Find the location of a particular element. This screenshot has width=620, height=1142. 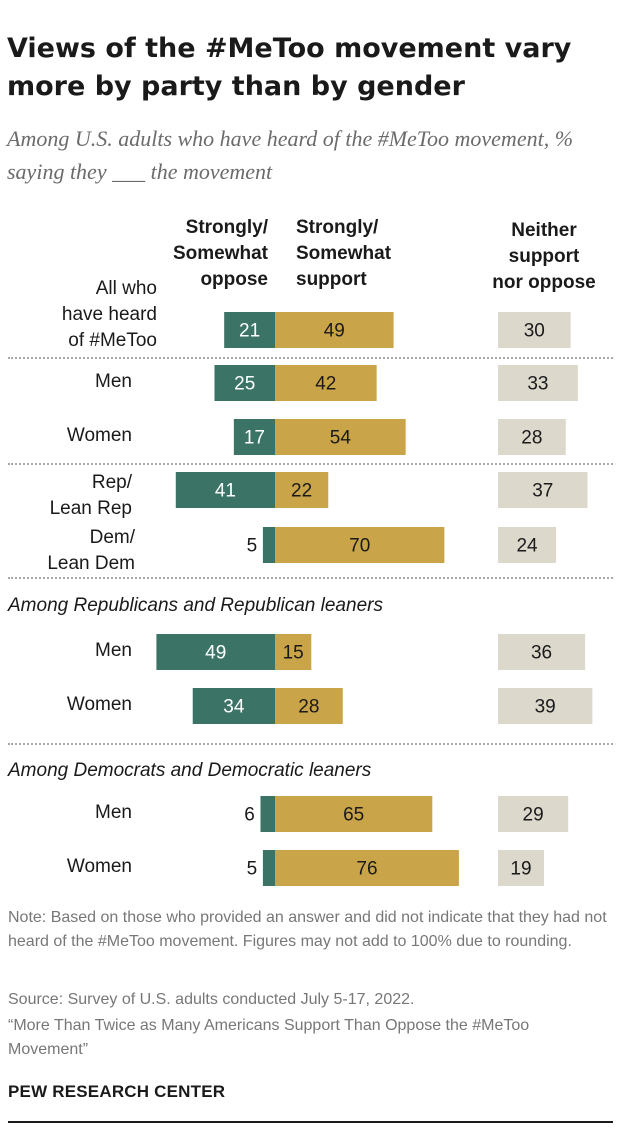

column-header-oppose-line: oppose is located at coordinates (234, 279).